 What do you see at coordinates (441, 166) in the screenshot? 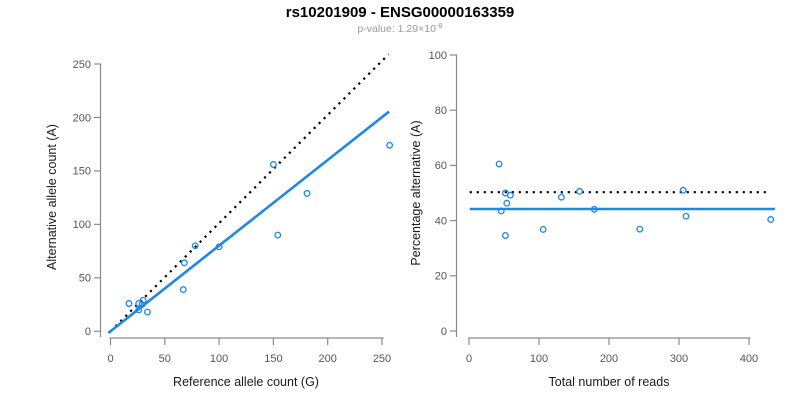
I see `y-tick-label: 60` at bounding box center [441, 166].